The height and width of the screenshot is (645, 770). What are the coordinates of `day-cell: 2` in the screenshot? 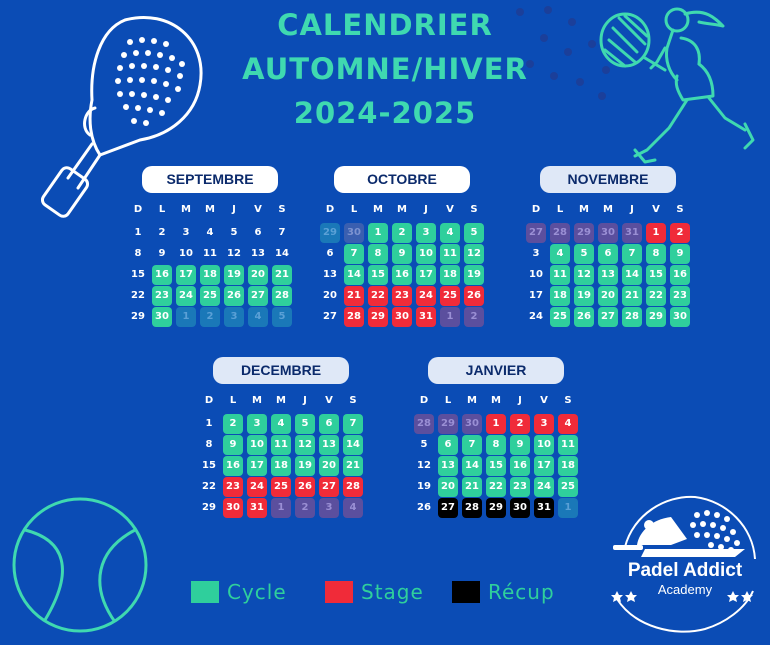 It's located at (402, 233).